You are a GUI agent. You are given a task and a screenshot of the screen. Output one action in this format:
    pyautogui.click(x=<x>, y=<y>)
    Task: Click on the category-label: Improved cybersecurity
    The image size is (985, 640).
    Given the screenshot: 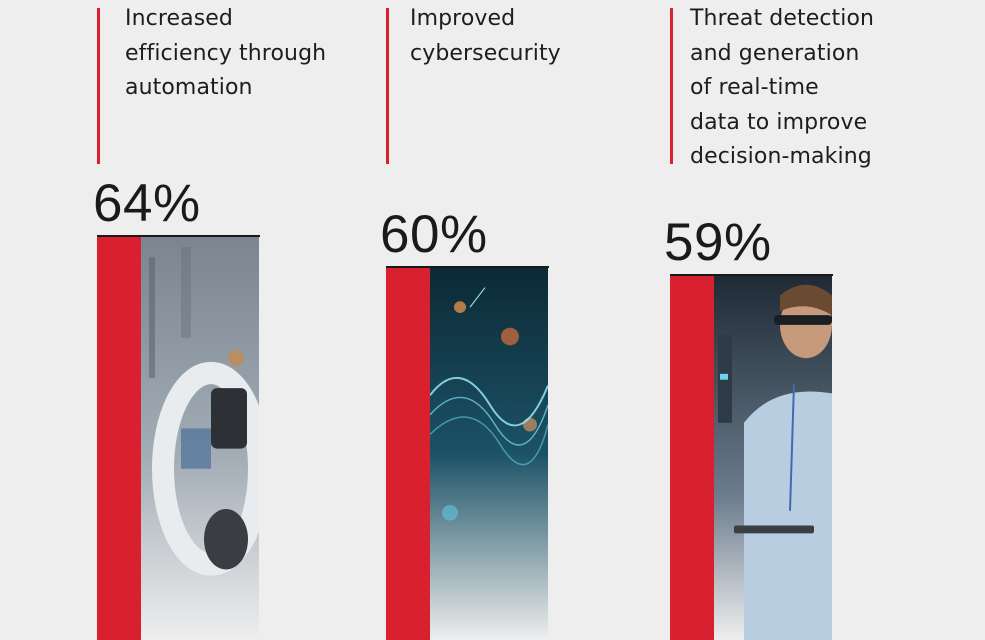 What is the action you would take?
    pyautogui.click(x=485, y=36)
    